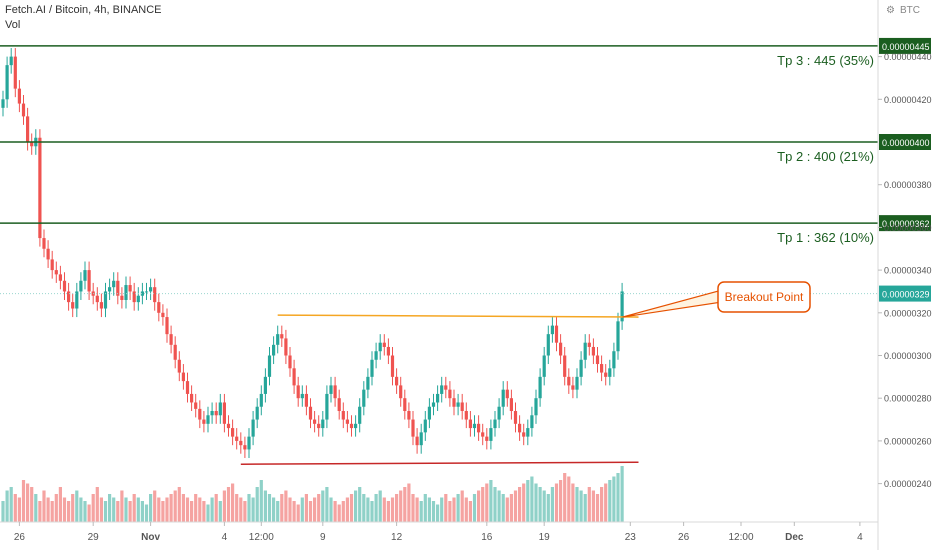 The height and width of the screenshot is (550, 932). What do you see at coordinates (860, 537) in the screenshot?
I see `time-tick-label: 4` at bounding box center [860, 537].